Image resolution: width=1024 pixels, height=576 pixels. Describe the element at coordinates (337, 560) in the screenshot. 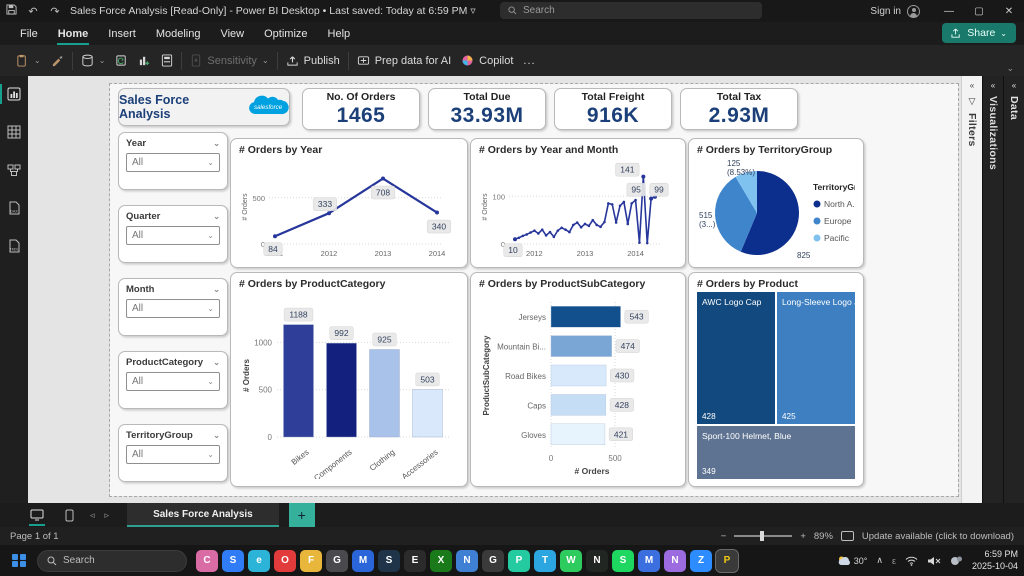

I see `game-launcher-icon: G` at that location.